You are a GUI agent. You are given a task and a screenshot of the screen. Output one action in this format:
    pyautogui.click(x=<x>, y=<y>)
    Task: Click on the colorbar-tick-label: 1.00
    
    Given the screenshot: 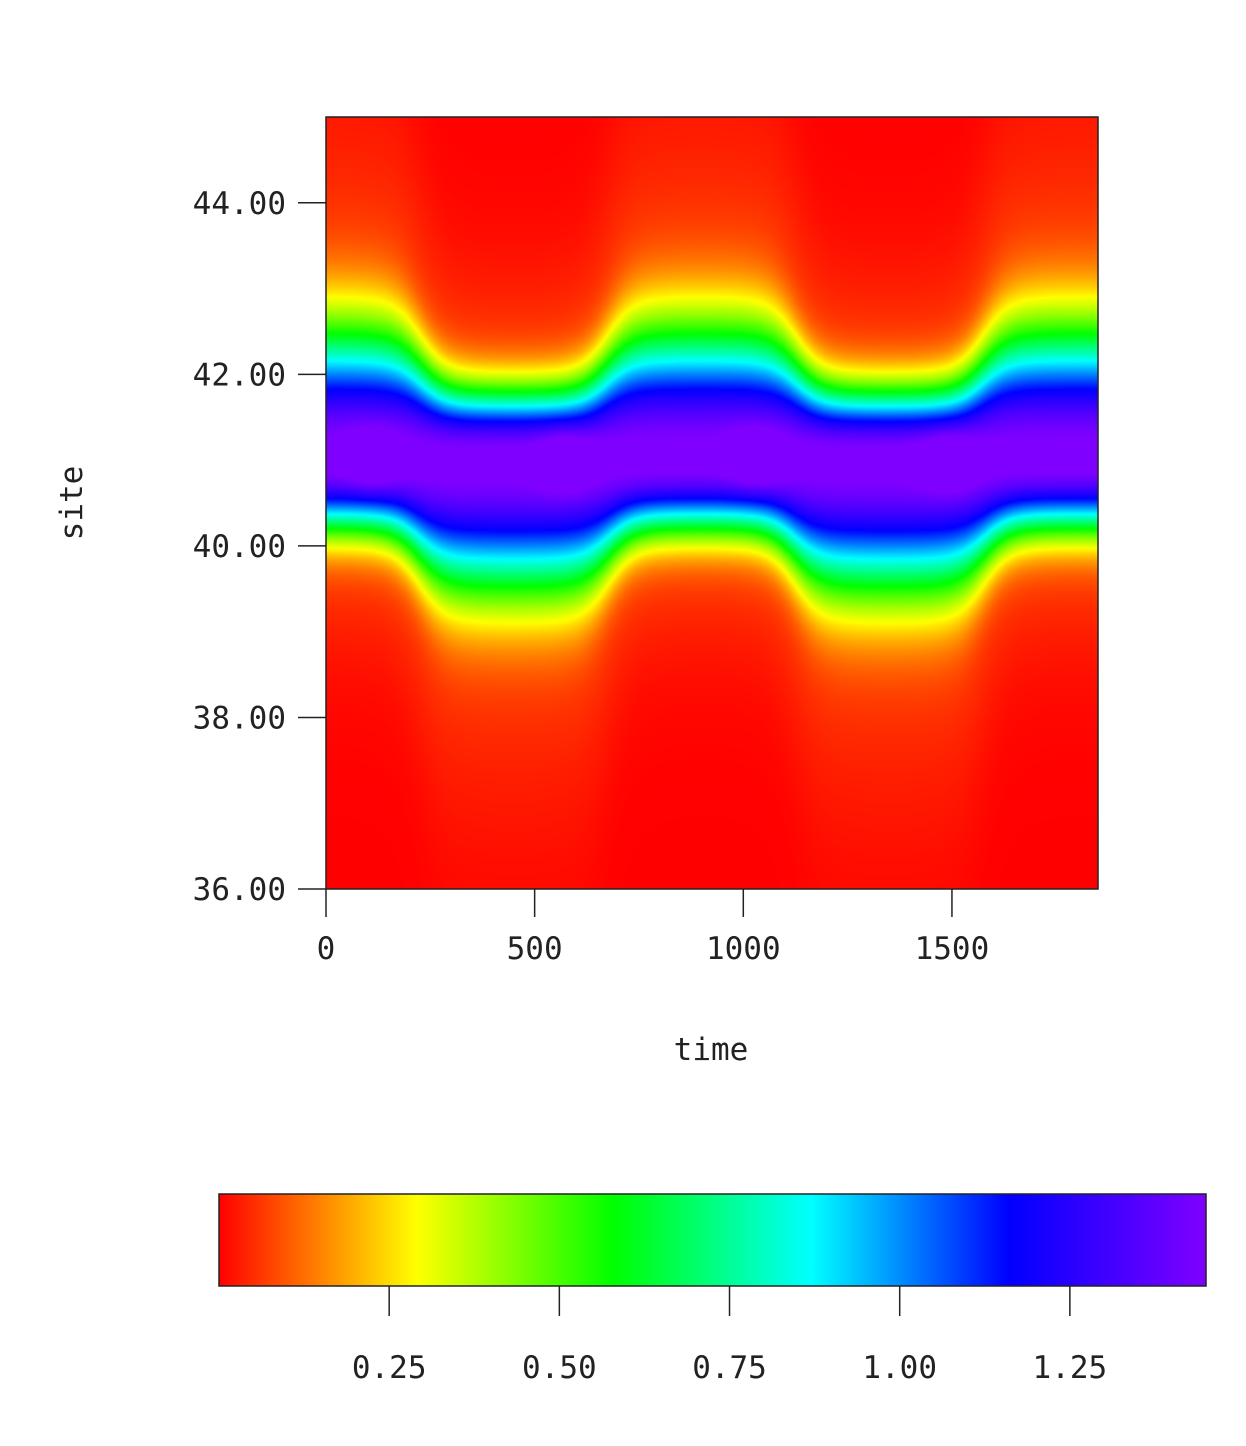 What is the action you would take?
    pyautogui.click(x=899, y=1368)
    